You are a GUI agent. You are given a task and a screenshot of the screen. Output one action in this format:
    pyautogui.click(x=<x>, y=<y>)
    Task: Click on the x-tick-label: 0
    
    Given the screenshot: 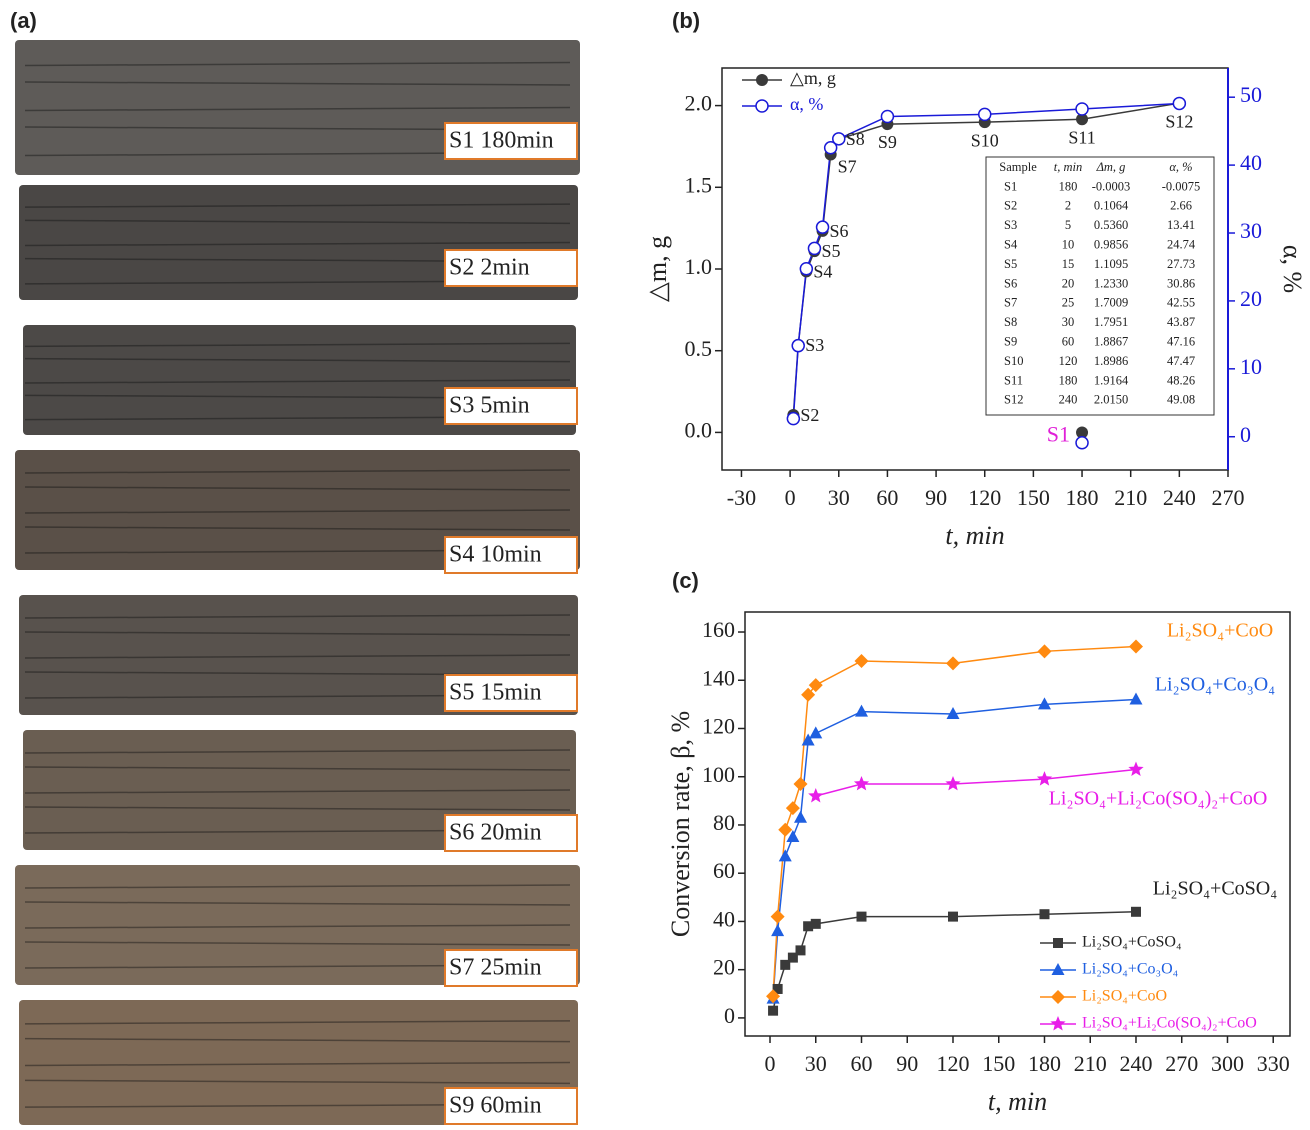 What is the action you would take?
    pyautogui.click(x=770, y=1063)
    